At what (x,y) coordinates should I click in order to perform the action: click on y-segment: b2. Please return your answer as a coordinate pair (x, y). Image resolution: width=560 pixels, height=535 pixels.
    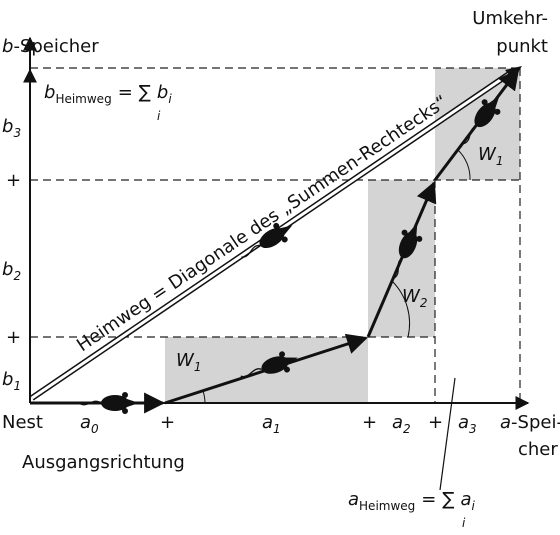
    Looking at the image, I should click on (11, 271).